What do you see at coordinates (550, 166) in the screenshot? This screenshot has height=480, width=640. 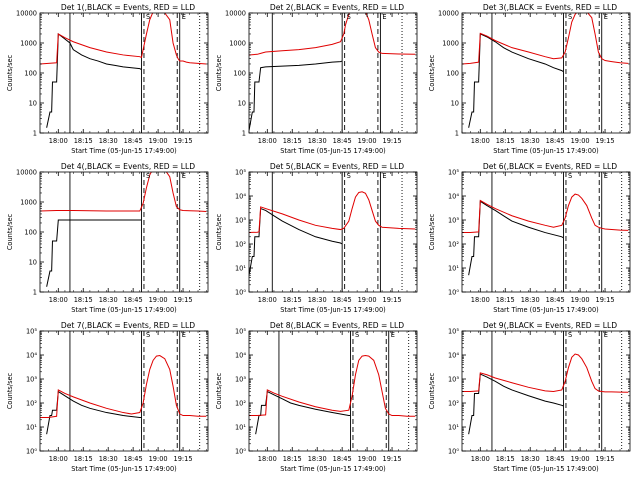 I see `panel-title: Det 6(,BLACK = Events, RED = LLD` at bounding box center [550, 166].